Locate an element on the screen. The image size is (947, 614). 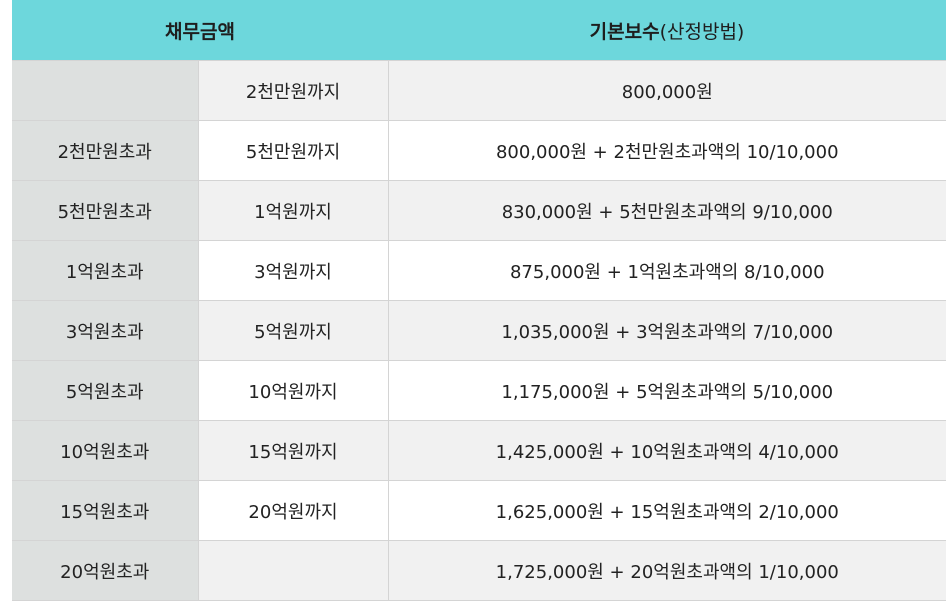
cell-over: 10억원초과 is located at coordinates (105, 450).